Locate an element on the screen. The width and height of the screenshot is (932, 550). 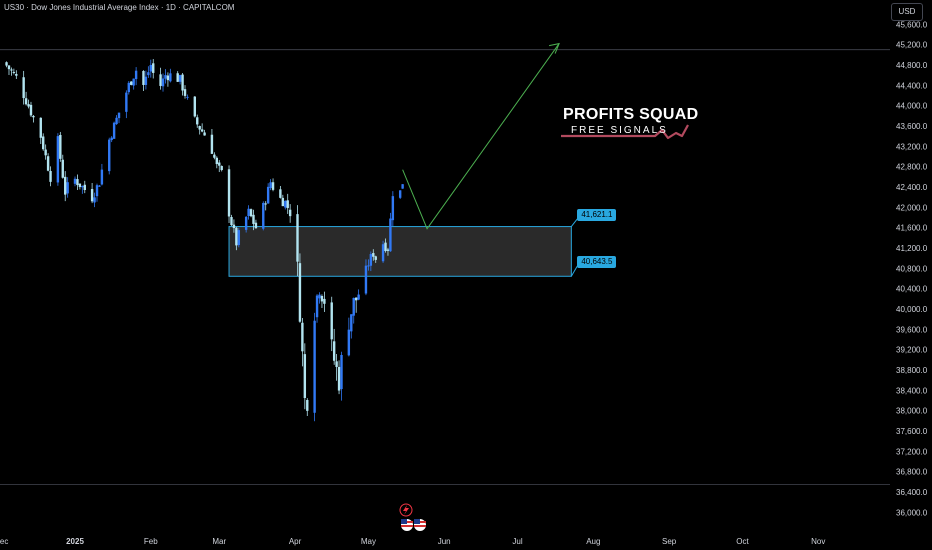
lightning-icon is located at coordinates (406, 510).